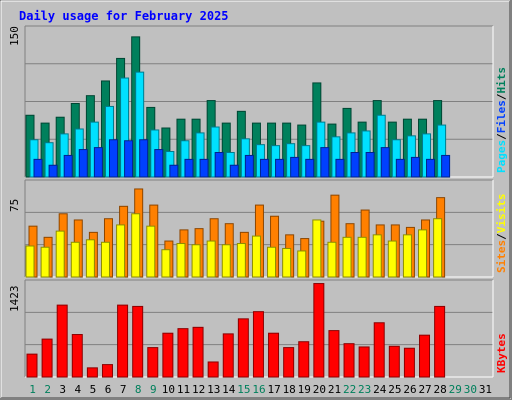 This screenshot has height=400, width=512. I want to click on x-tick-label-day-23: 23, so click(364, 389).